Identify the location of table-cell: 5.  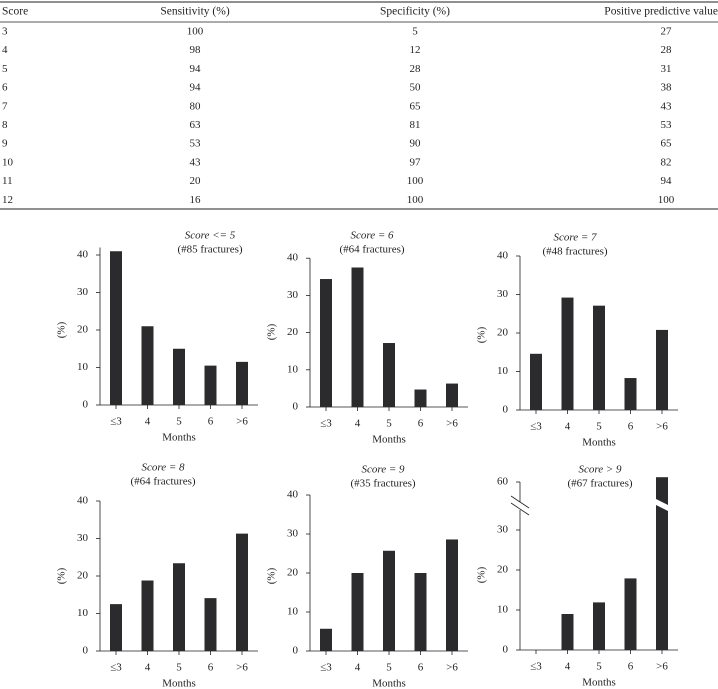
(5, 69).